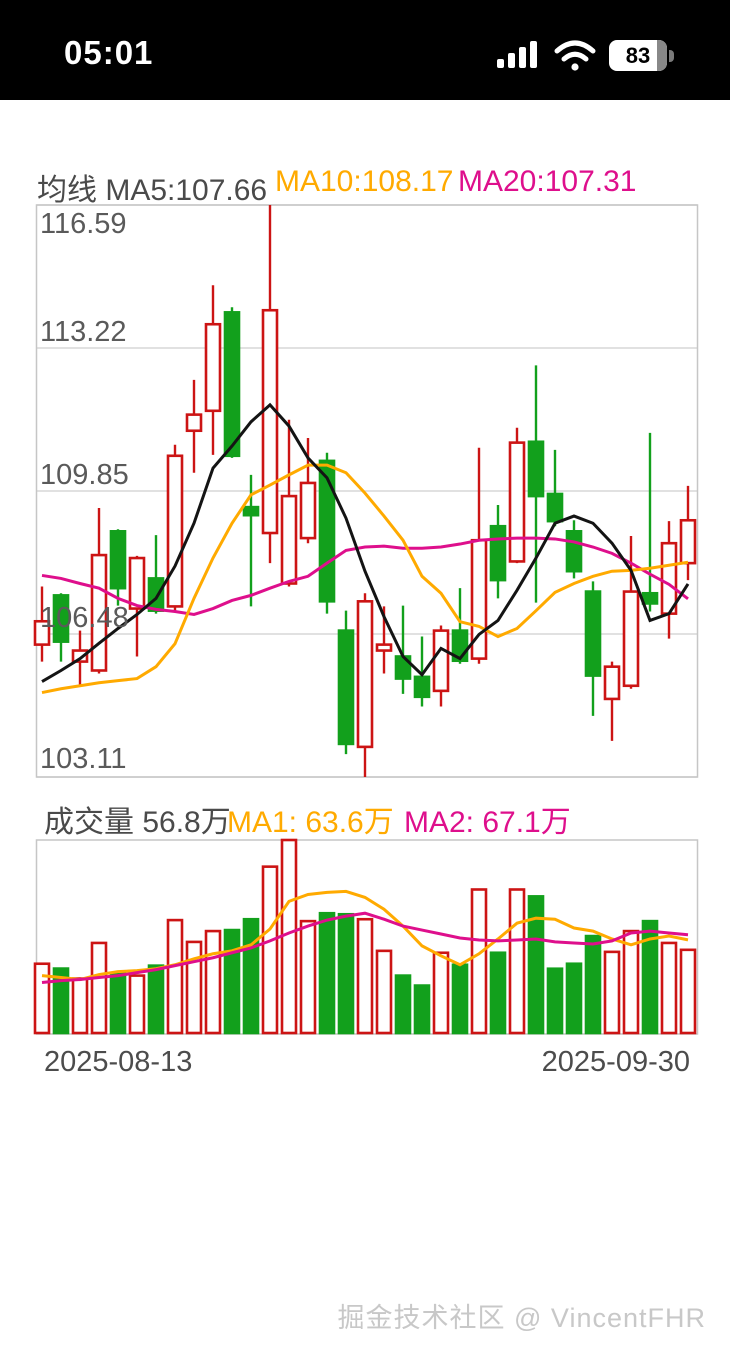  What do you see at coordinates (521, 1318) in the screenshot?
I see `watermark: 掘金技术社区 @ VincentFHR` at bounding box center [521, 1318].